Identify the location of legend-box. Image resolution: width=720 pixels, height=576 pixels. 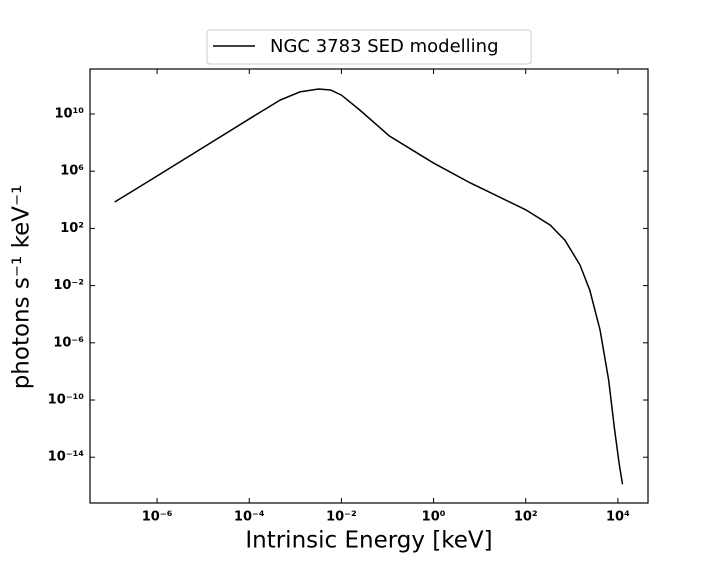
(369, 47).